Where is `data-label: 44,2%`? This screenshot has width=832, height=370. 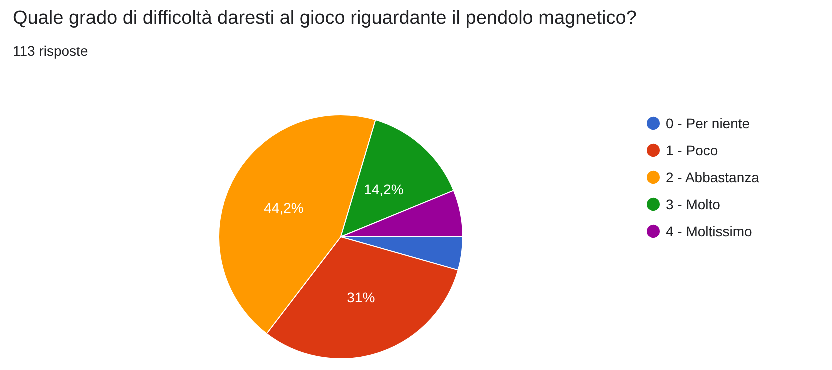 data-label: 44,2% is located at coordinates (284, 208).